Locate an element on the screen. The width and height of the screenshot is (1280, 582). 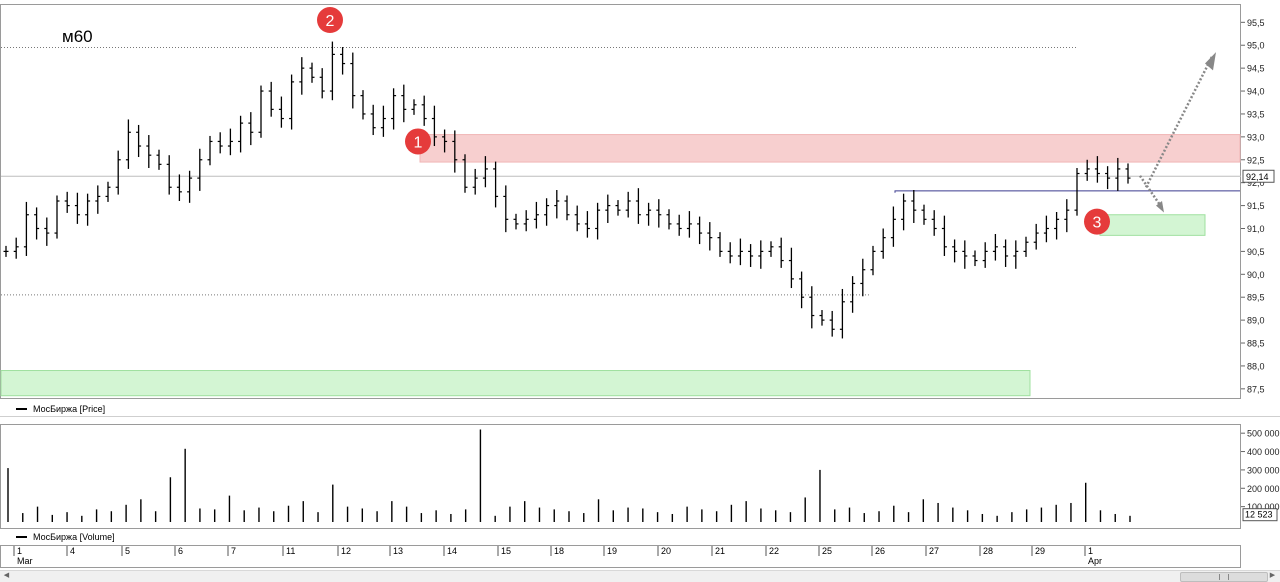
volume-tick-label: 300 000 is located at coordinates (1263, 470).